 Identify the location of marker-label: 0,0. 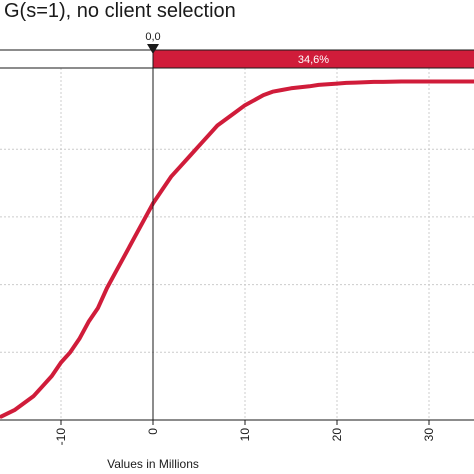
(152, 37).